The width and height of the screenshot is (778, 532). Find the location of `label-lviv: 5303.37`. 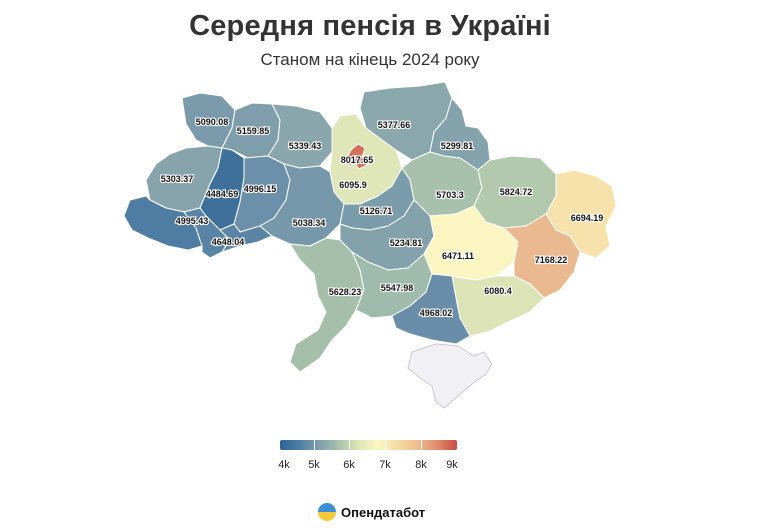

label-lviv: 5303.37 is located at coordinates (177, 179).